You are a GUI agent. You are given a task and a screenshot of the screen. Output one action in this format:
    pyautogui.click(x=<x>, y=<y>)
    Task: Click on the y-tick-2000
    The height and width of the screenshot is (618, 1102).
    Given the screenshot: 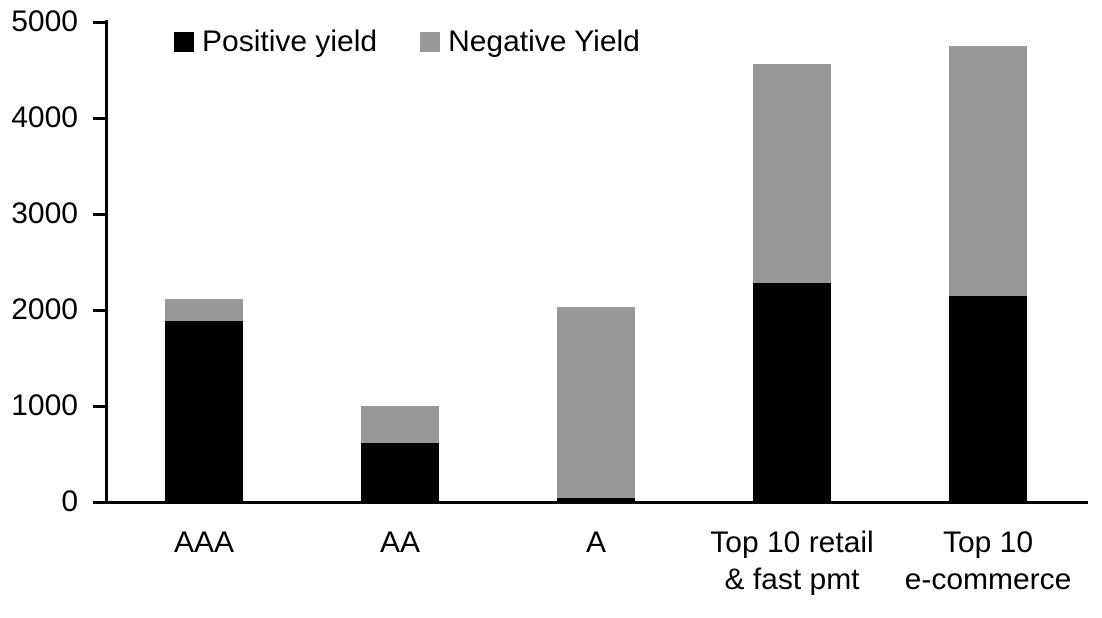 What is the action you would take?
    pyautogui.click(x=99, y=310)
    